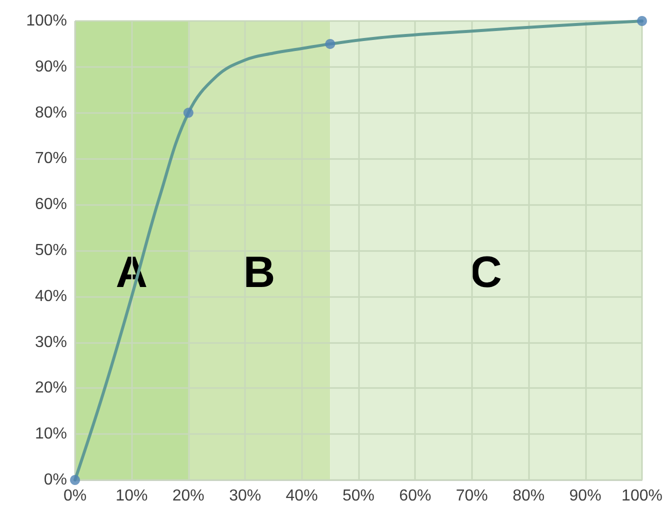 This screenshot has width=668, height=515. What do you see at coordinates (358, 496) in the screenshot?
I see `x-tick-label: 50%` at bounding box center [358, 496].